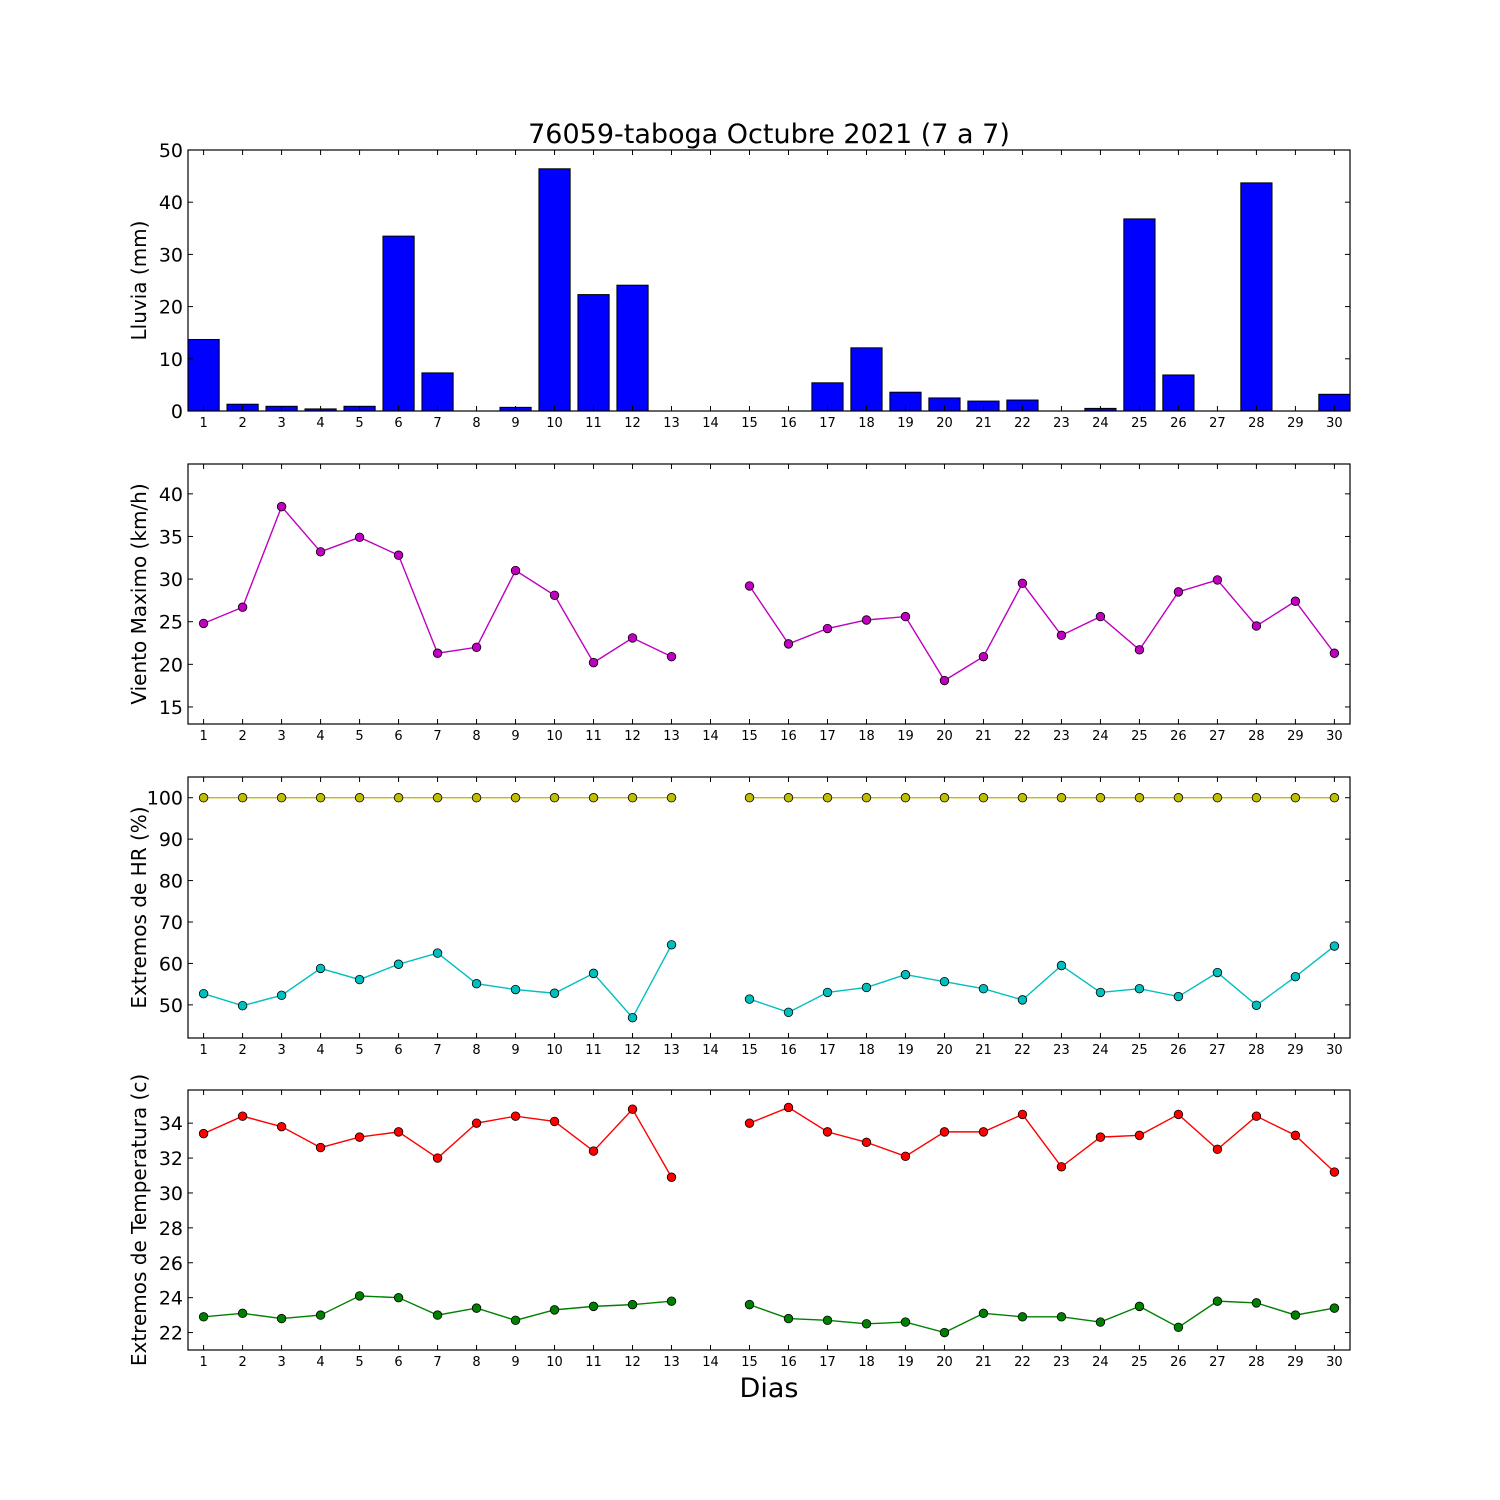 This screenshot has width=1500, height=1500. Describe the element at coordinates (320, 1362) in the screenshot. I see `temperature-xtick-label-4: 4` at that location.